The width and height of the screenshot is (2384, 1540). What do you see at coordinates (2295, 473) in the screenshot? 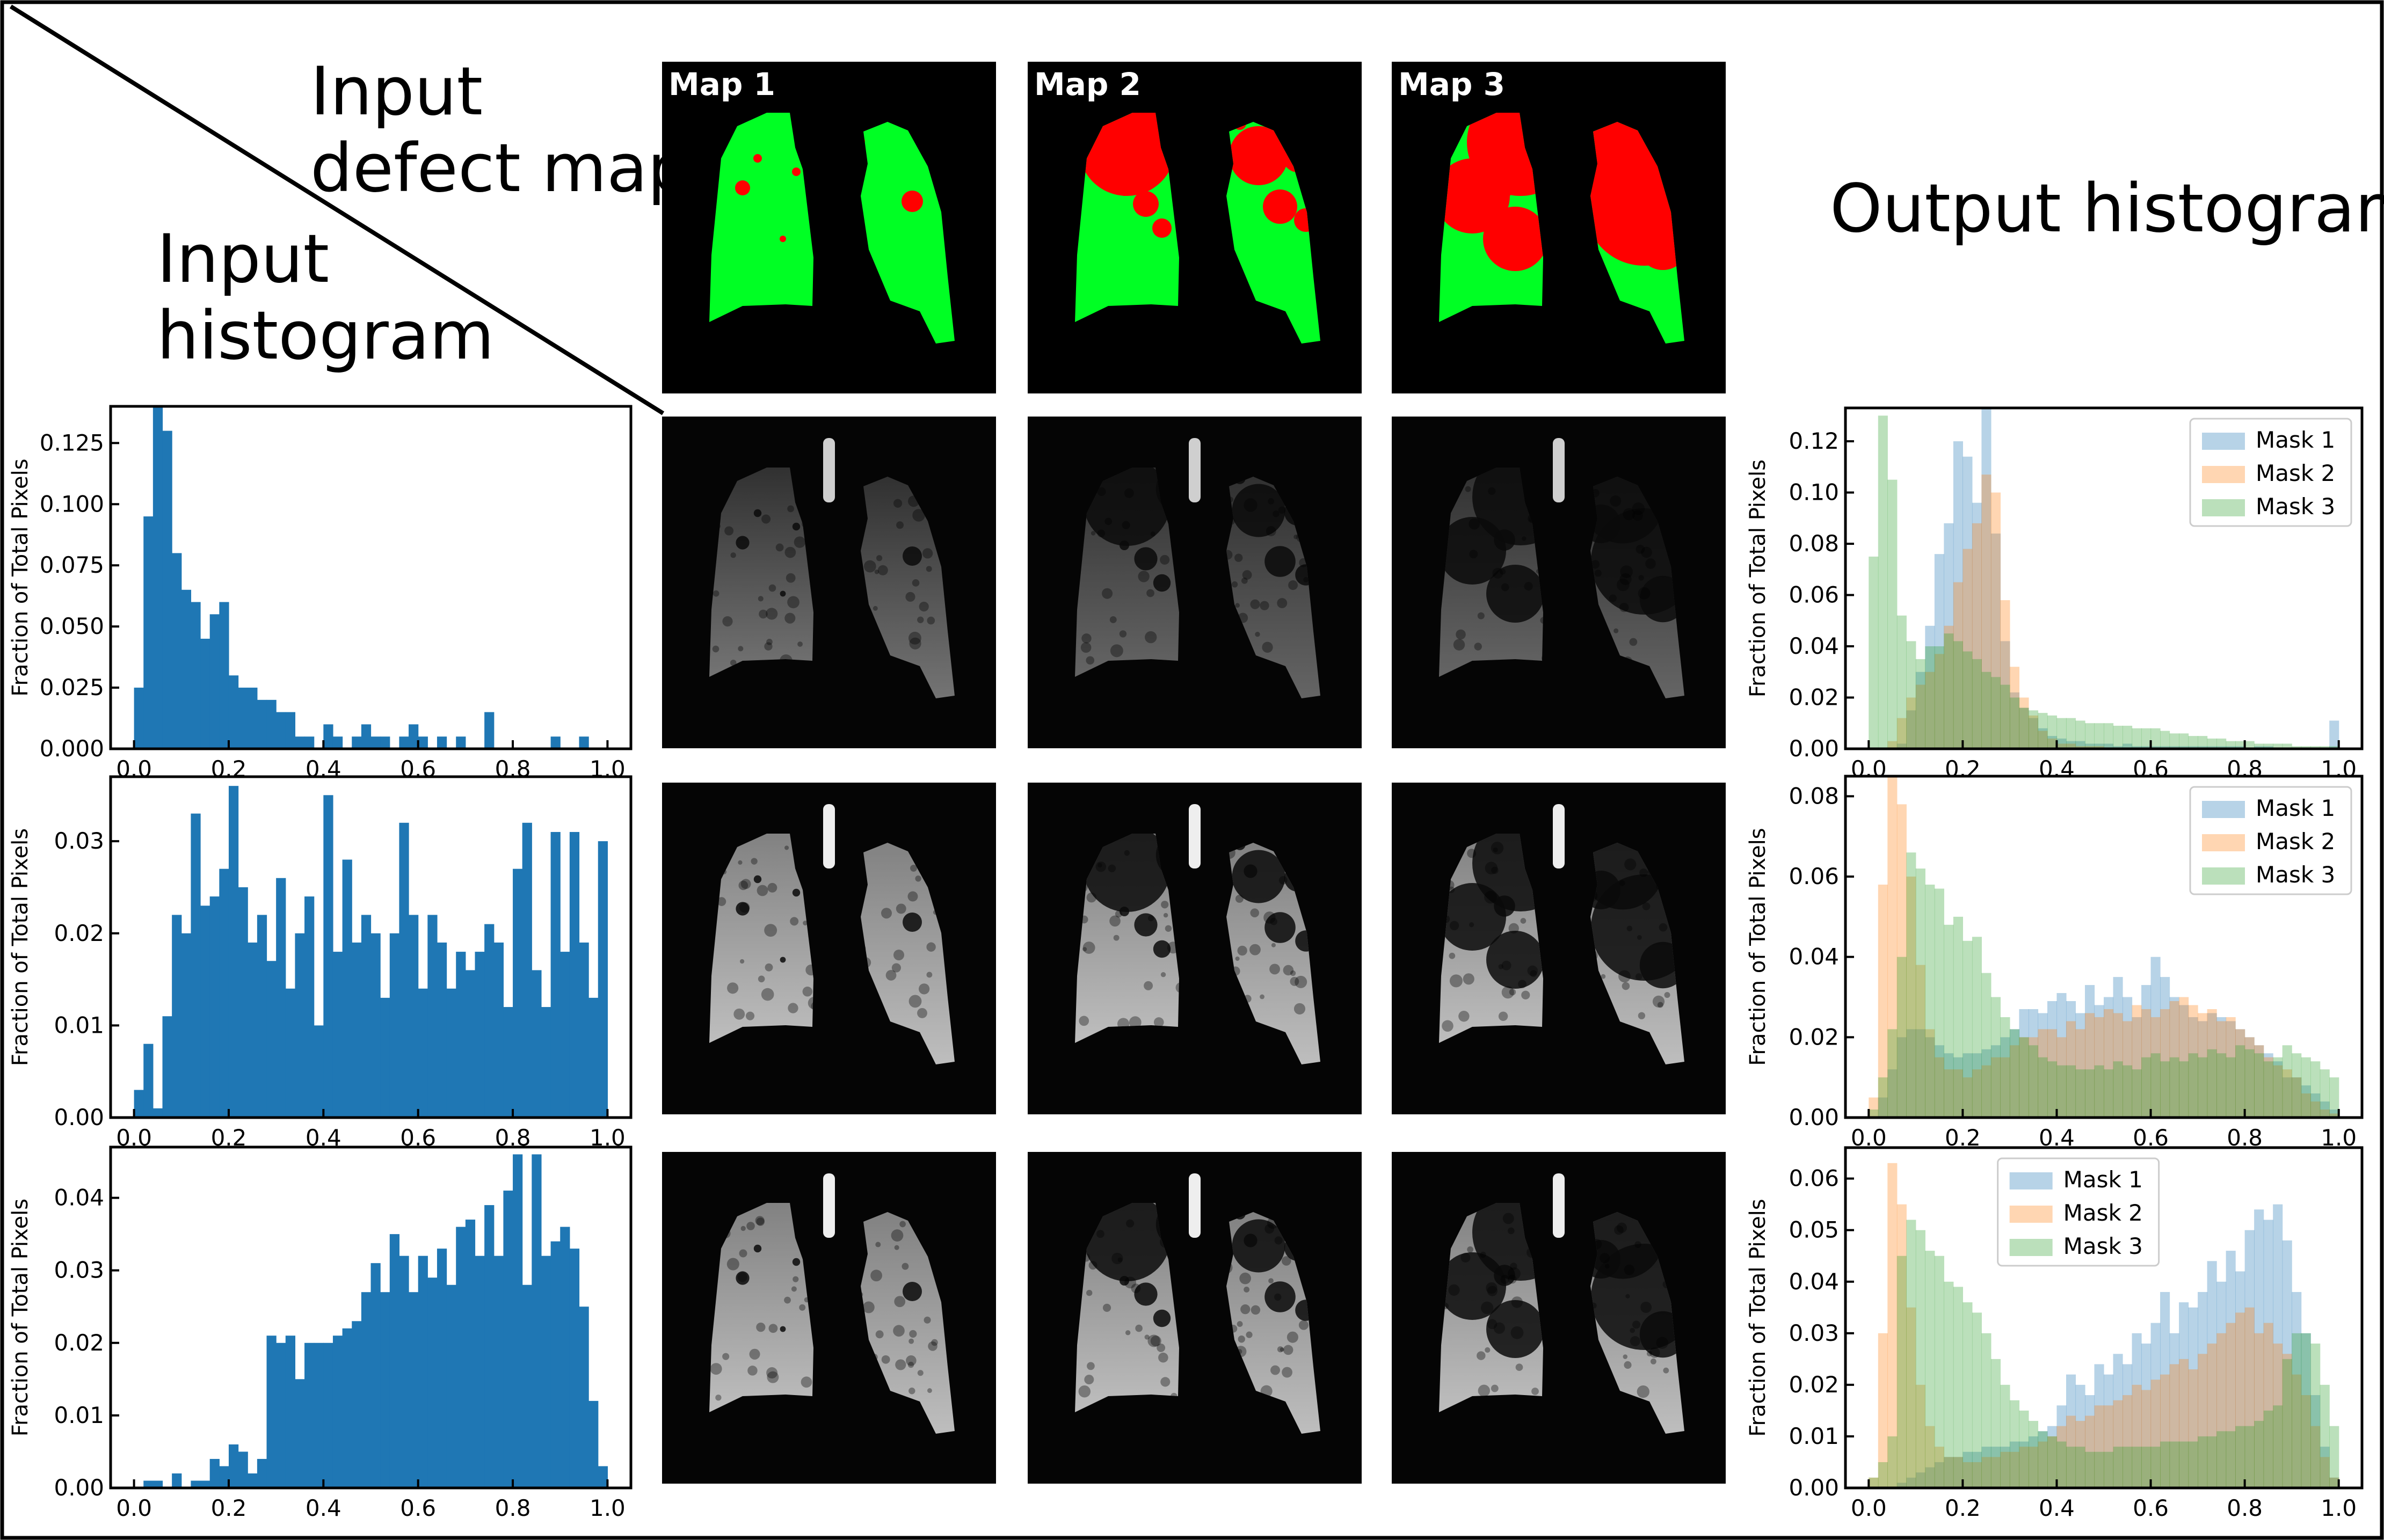
I see `legend-label: Mask 2` at bounding box center [2295, 473].